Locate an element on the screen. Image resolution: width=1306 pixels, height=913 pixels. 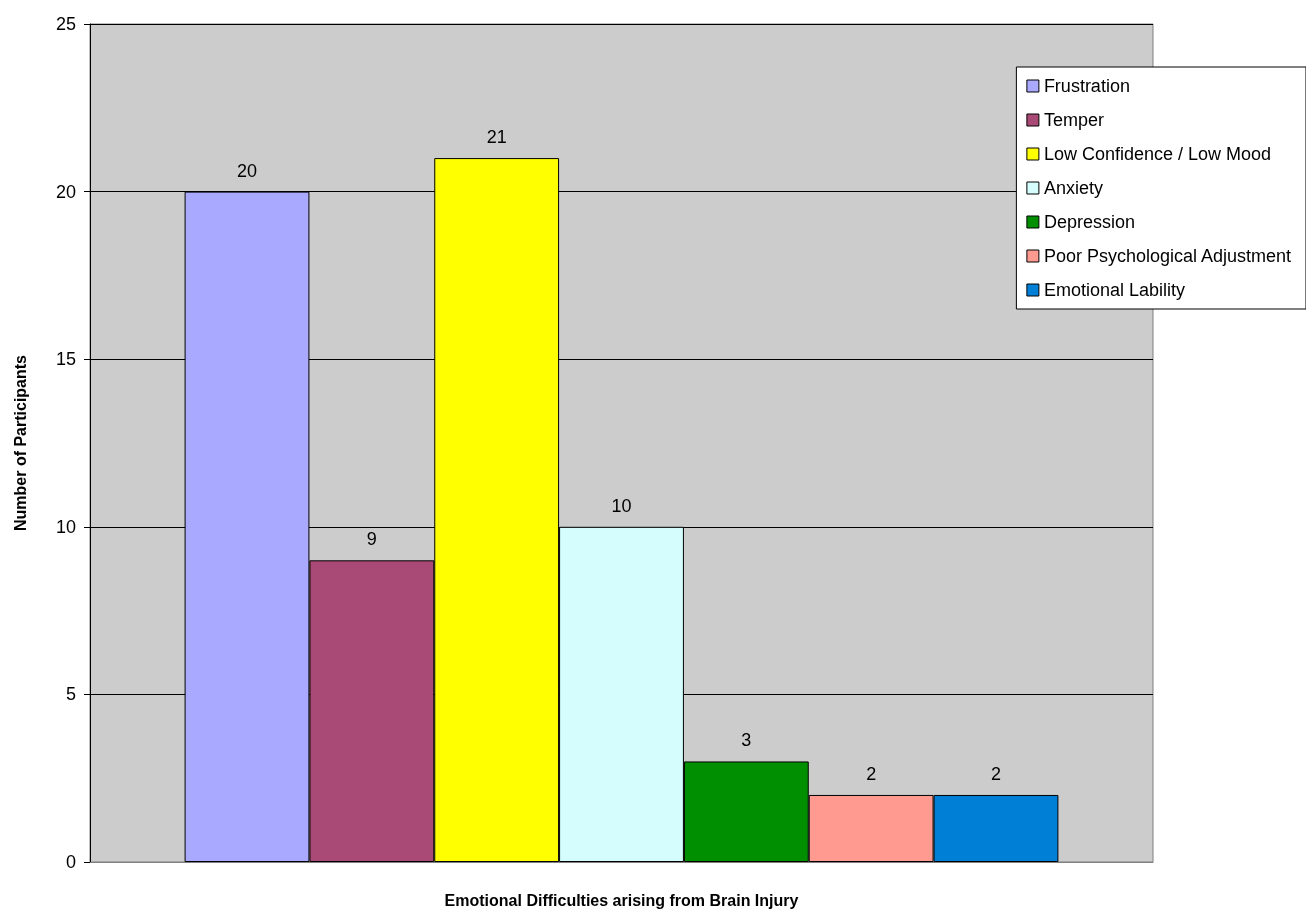
y-tick-label: 15 is located at coordinates (65, 359).